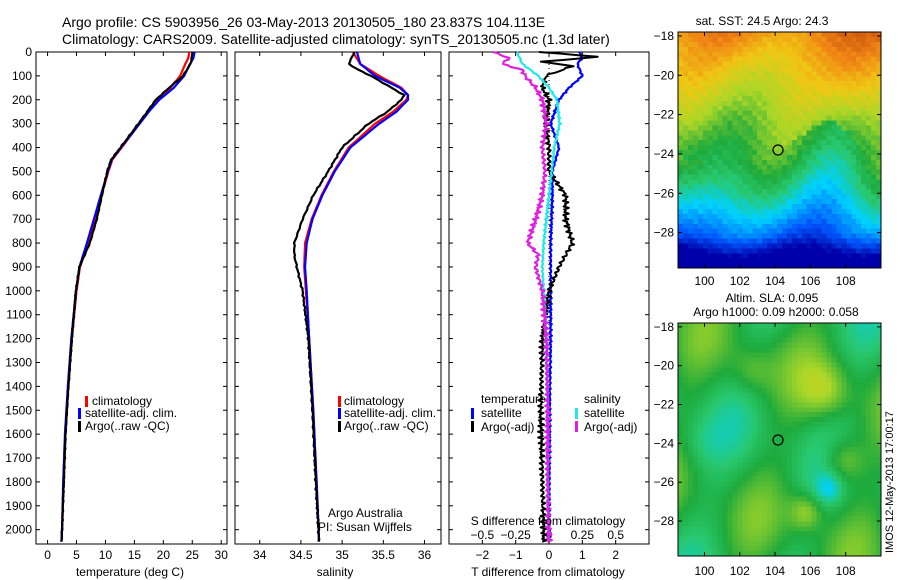 Image resolution: width=900 pixels, height=580 pixels. Describe the element at coordinates (482, 555) in the screenshot. I see `difference-t-xtick-label: −2` at that location.